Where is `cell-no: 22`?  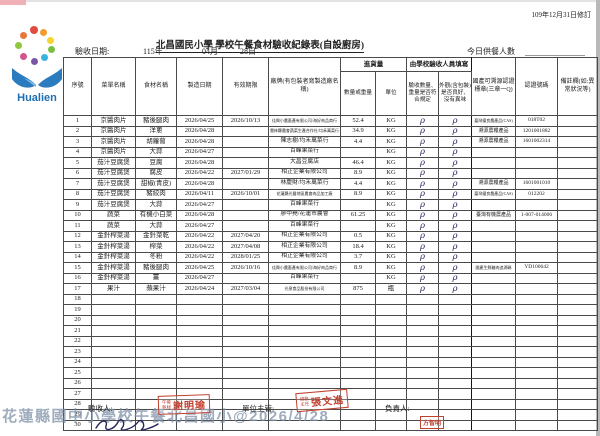 cell-no: 22 is located at coordinates (77, 341).